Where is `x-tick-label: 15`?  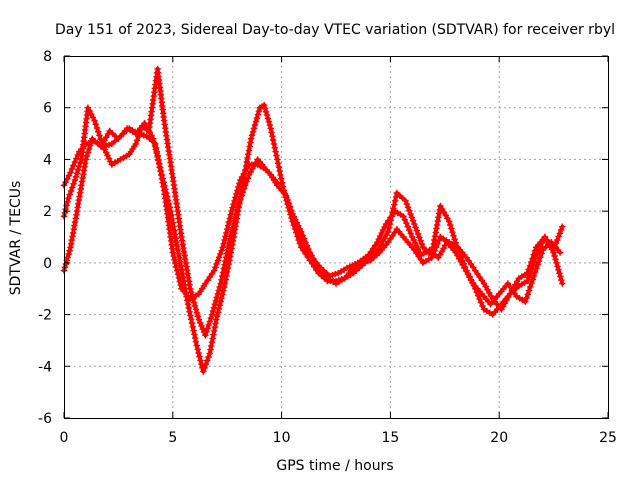 x-tick-label: 15 is located at coordinates (390, 438).